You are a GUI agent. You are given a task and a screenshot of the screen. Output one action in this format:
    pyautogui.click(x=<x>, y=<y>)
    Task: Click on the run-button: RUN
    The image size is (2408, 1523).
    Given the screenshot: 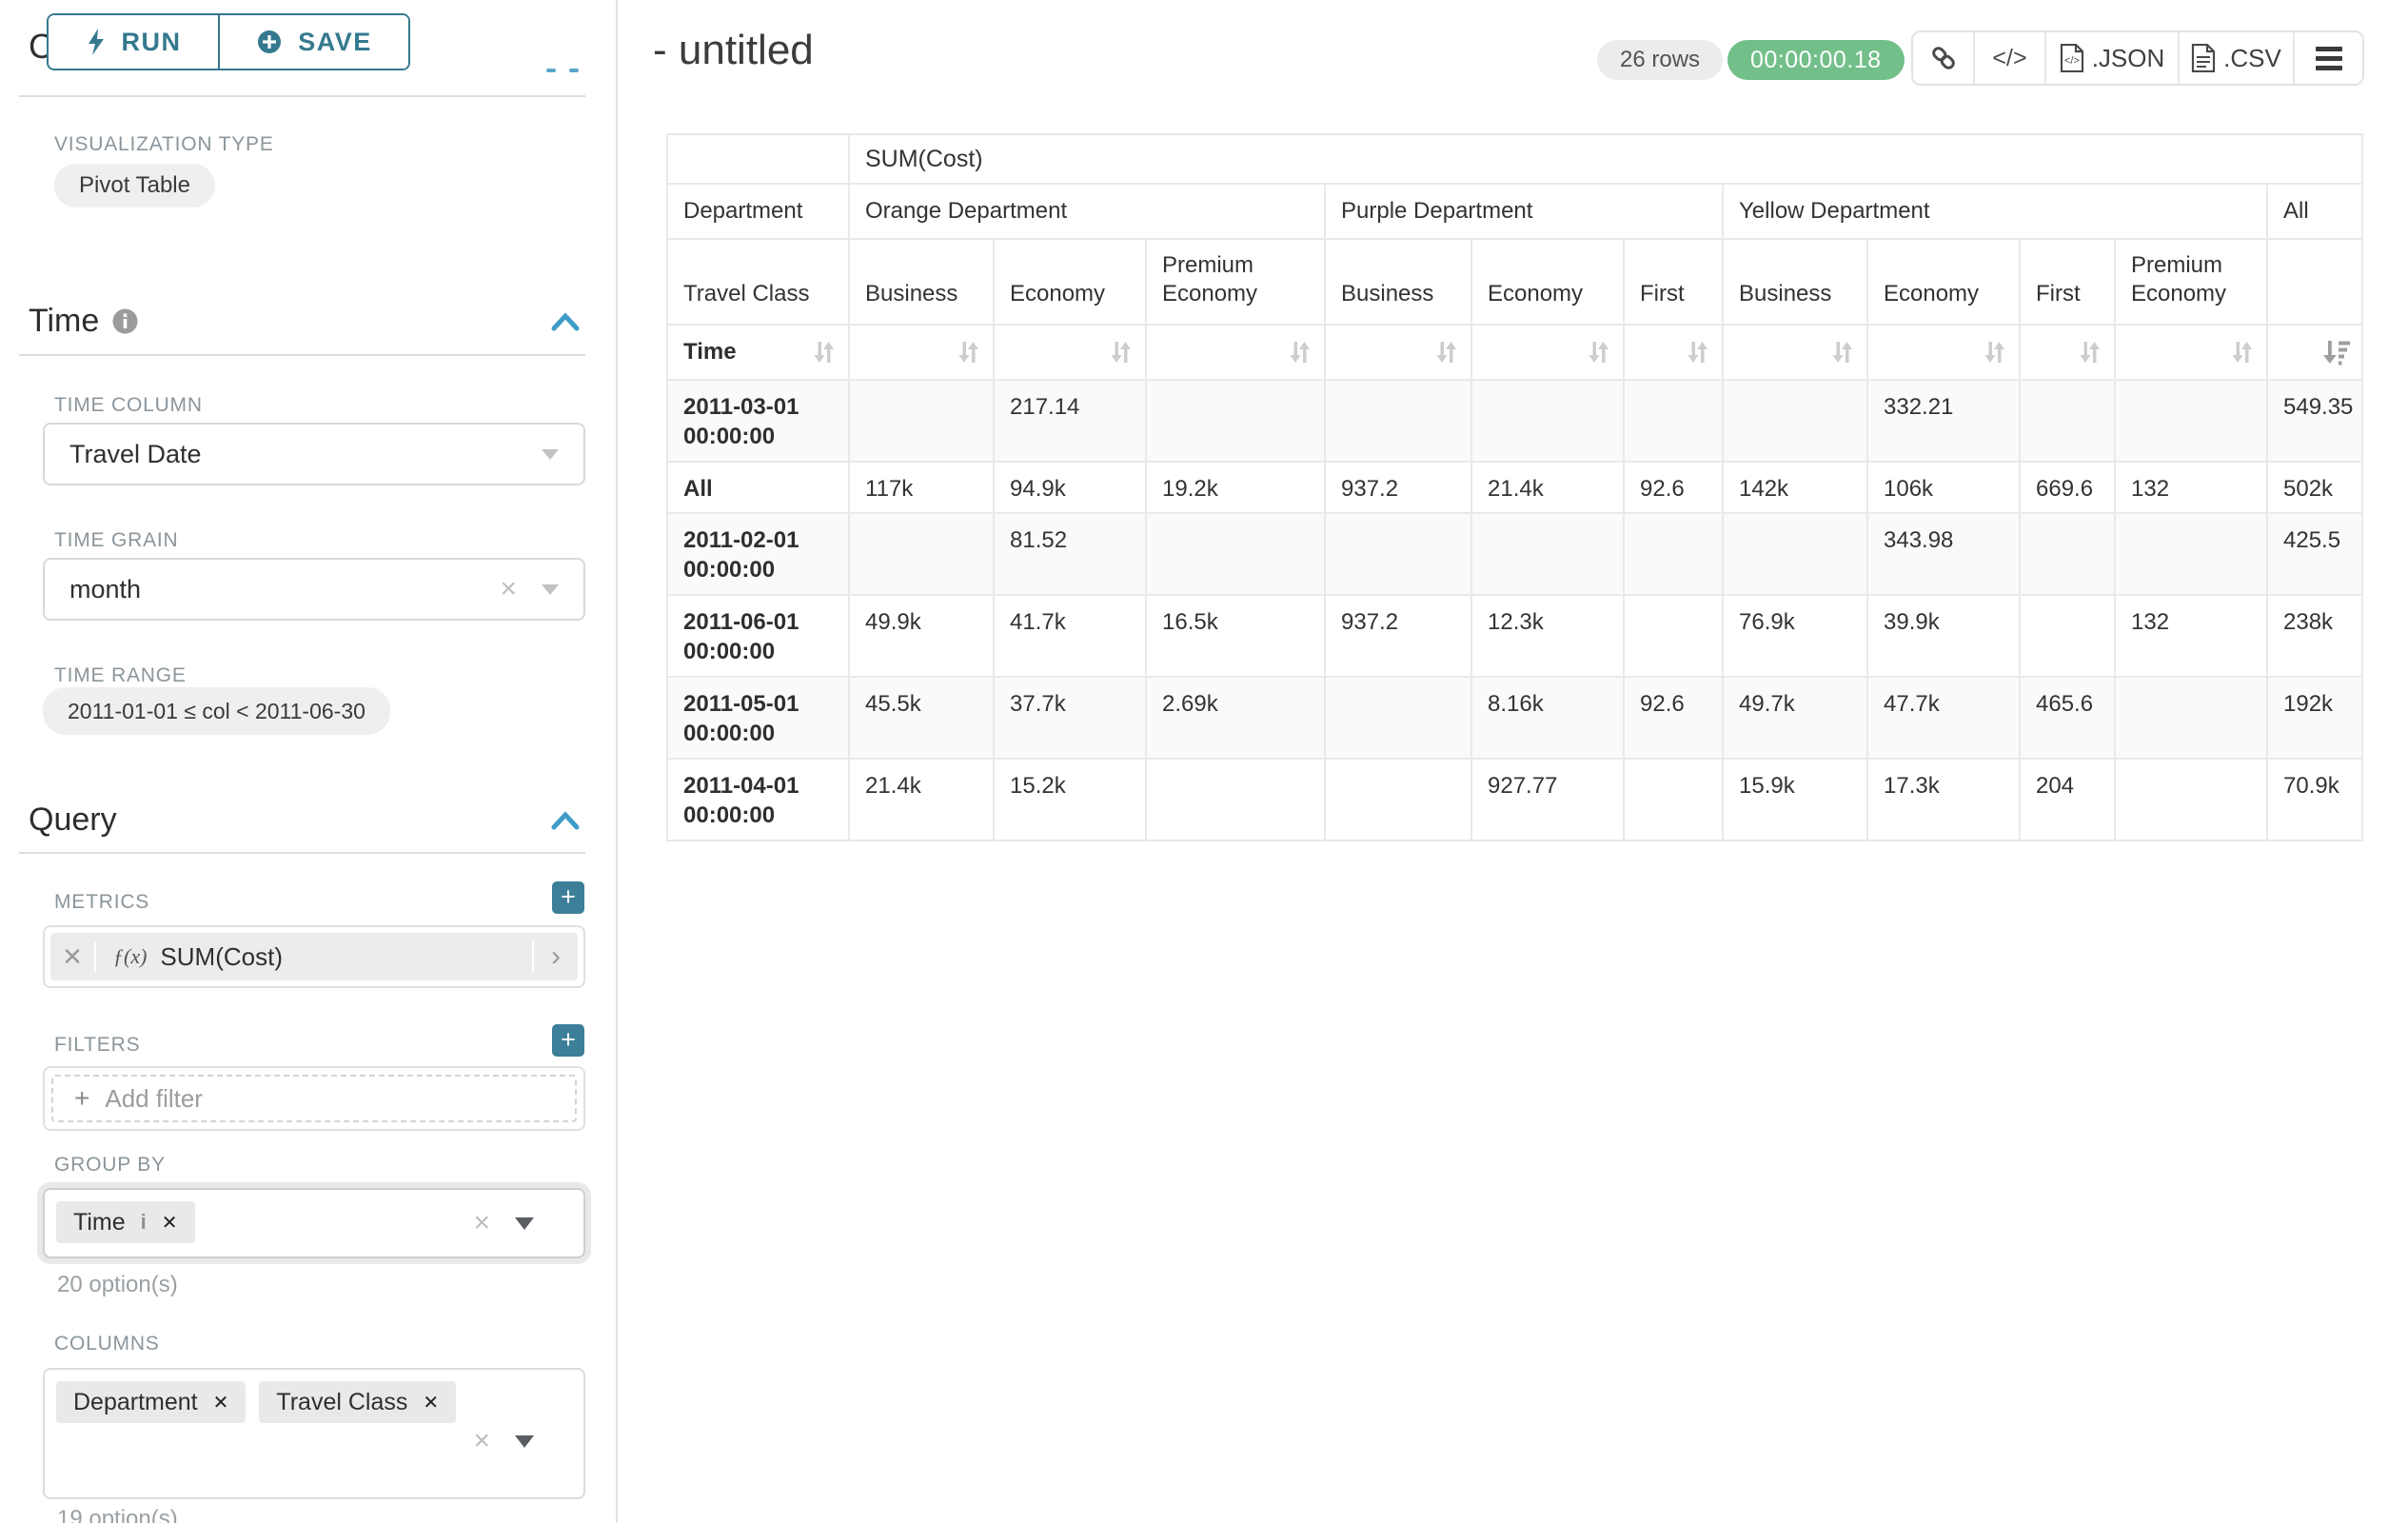 What is the action you would take?
    pyautogui.click(x=133, y=42)
    